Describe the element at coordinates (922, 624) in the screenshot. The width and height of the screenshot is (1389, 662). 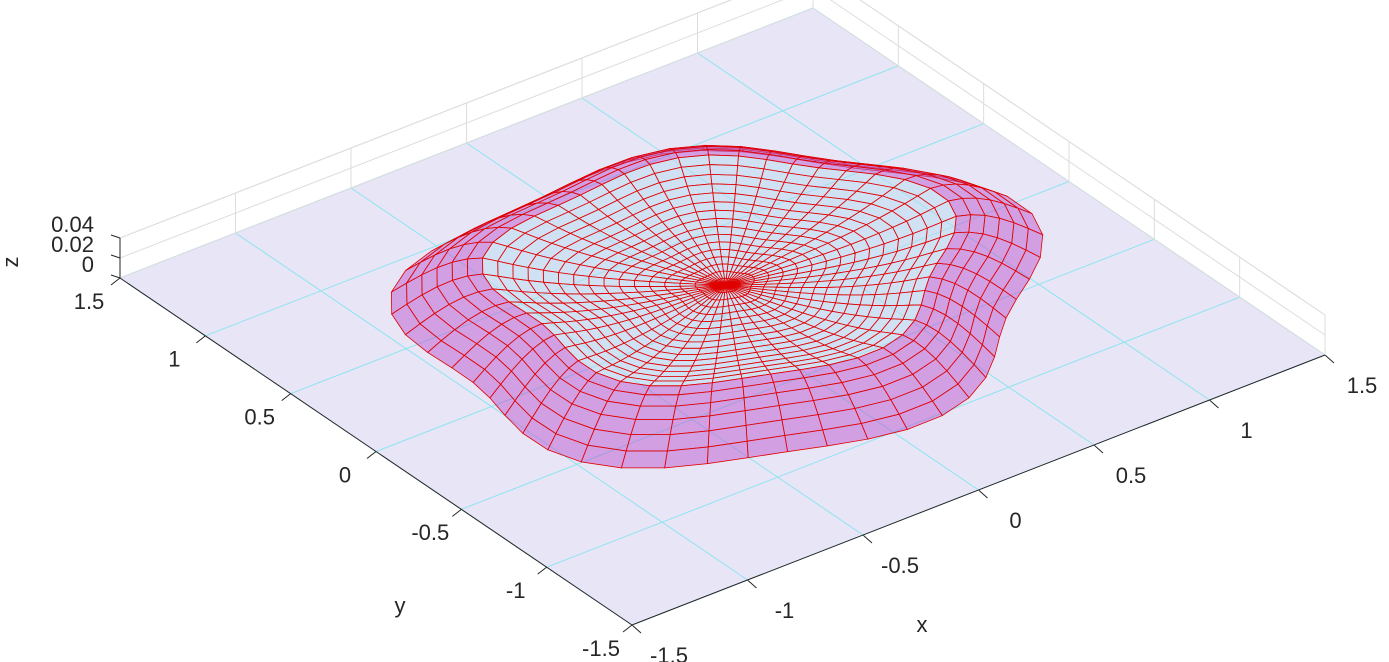
I see `x-axis-label: x` at that location.